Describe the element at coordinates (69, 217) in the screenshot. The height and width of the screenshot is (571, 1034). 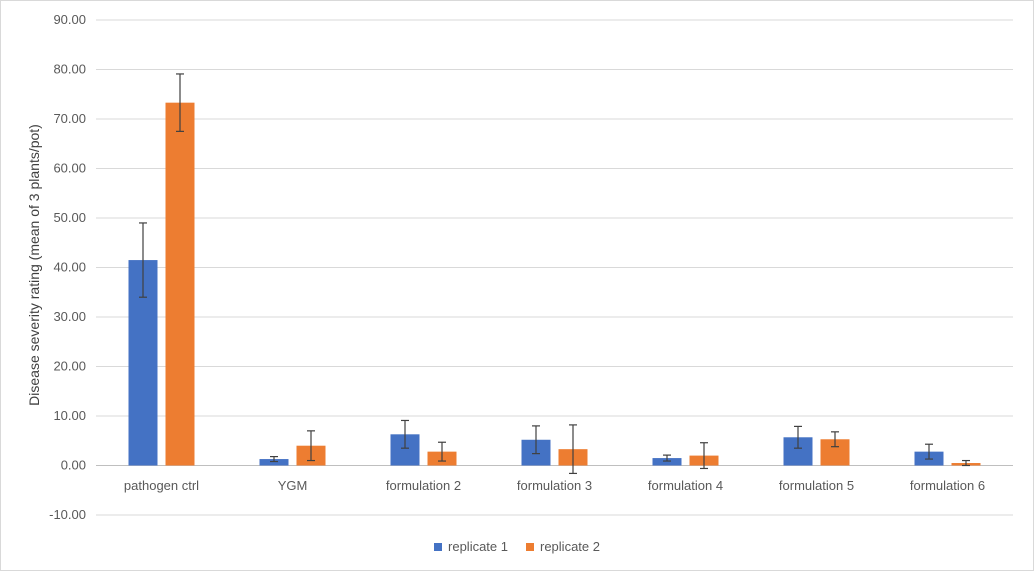
I see `y-tick-label: 50.00` at that location.